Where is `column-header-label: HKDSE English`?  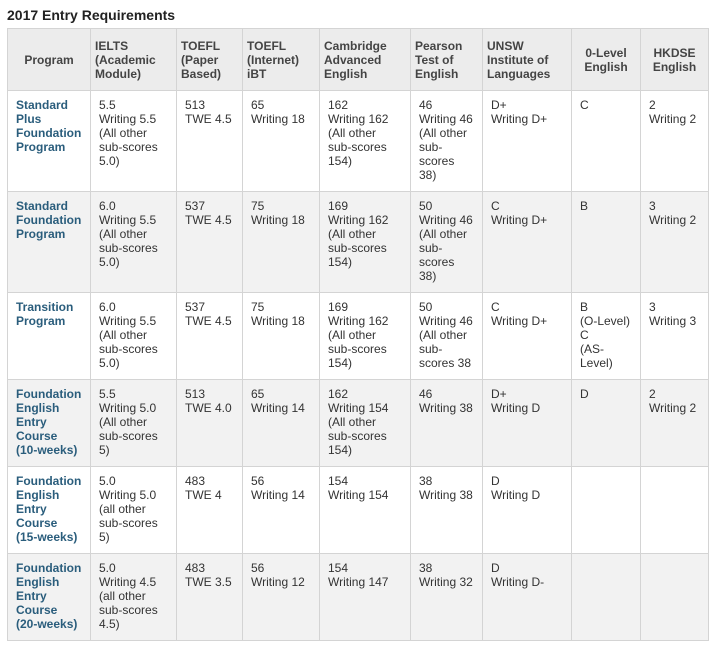
column-header-label: HKDSE English is located at coordinates (674, 59).